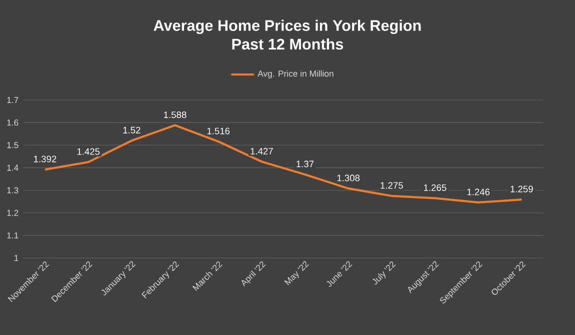 The image size is (575, 335). I want to click on chart-subtitle: Past 12 Months, so click(288, 44).